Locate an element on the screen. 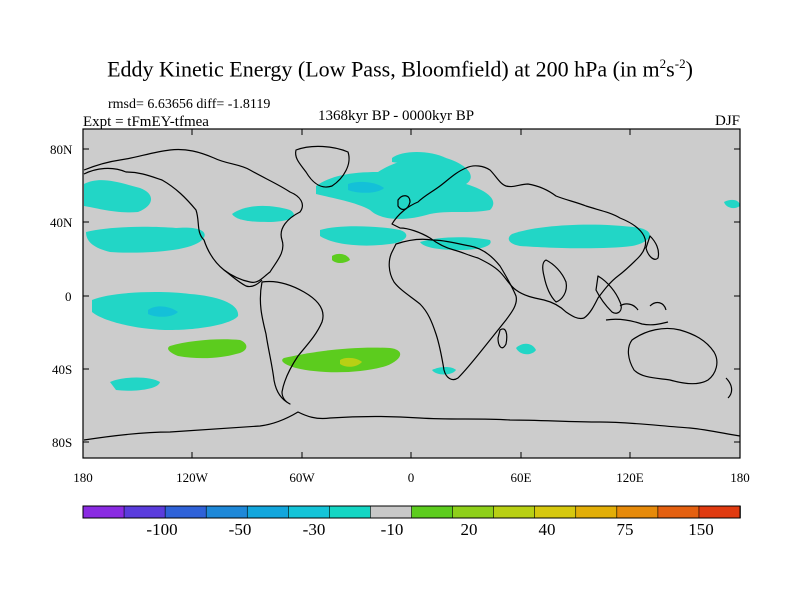 Image resolution: width=800 pixels, height=600 pixels. negative-strong-areas is located at coordinates (266, 249).